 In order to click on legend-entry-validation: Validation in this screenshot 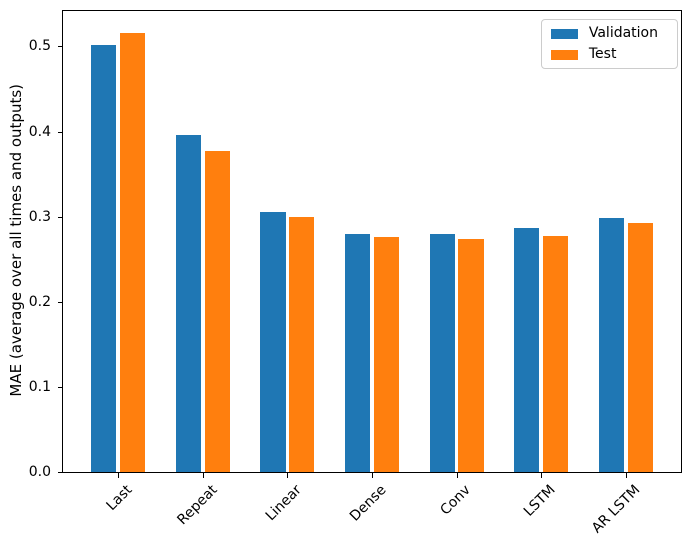, I will do `click(609, 33)`.